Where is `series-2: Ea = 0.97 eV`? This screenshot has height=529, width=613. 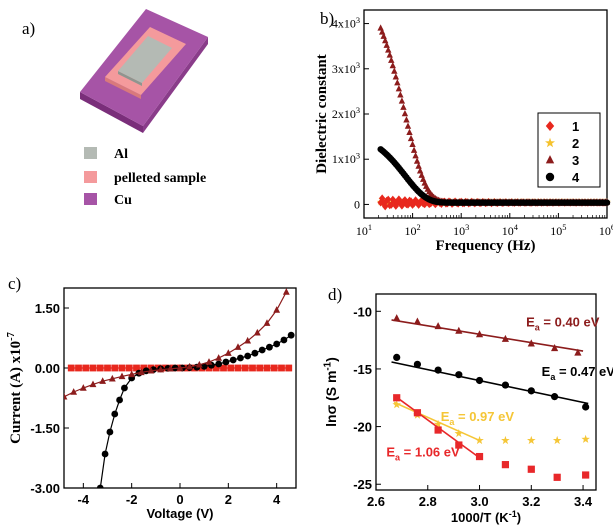
series-2: Ea = 0.97 eV is located at coordinates (491, 422).